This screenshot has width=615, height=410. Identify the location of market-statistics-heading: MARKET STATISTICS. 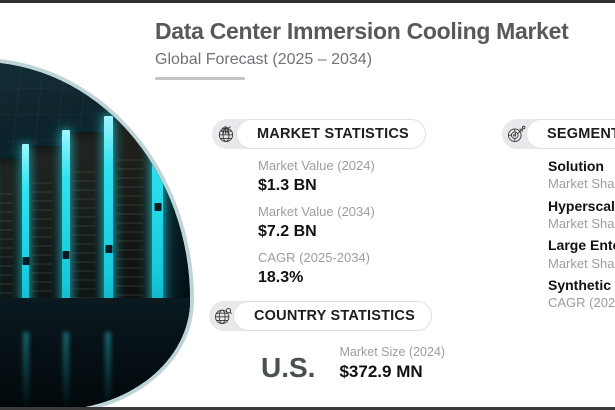
(333, 134).